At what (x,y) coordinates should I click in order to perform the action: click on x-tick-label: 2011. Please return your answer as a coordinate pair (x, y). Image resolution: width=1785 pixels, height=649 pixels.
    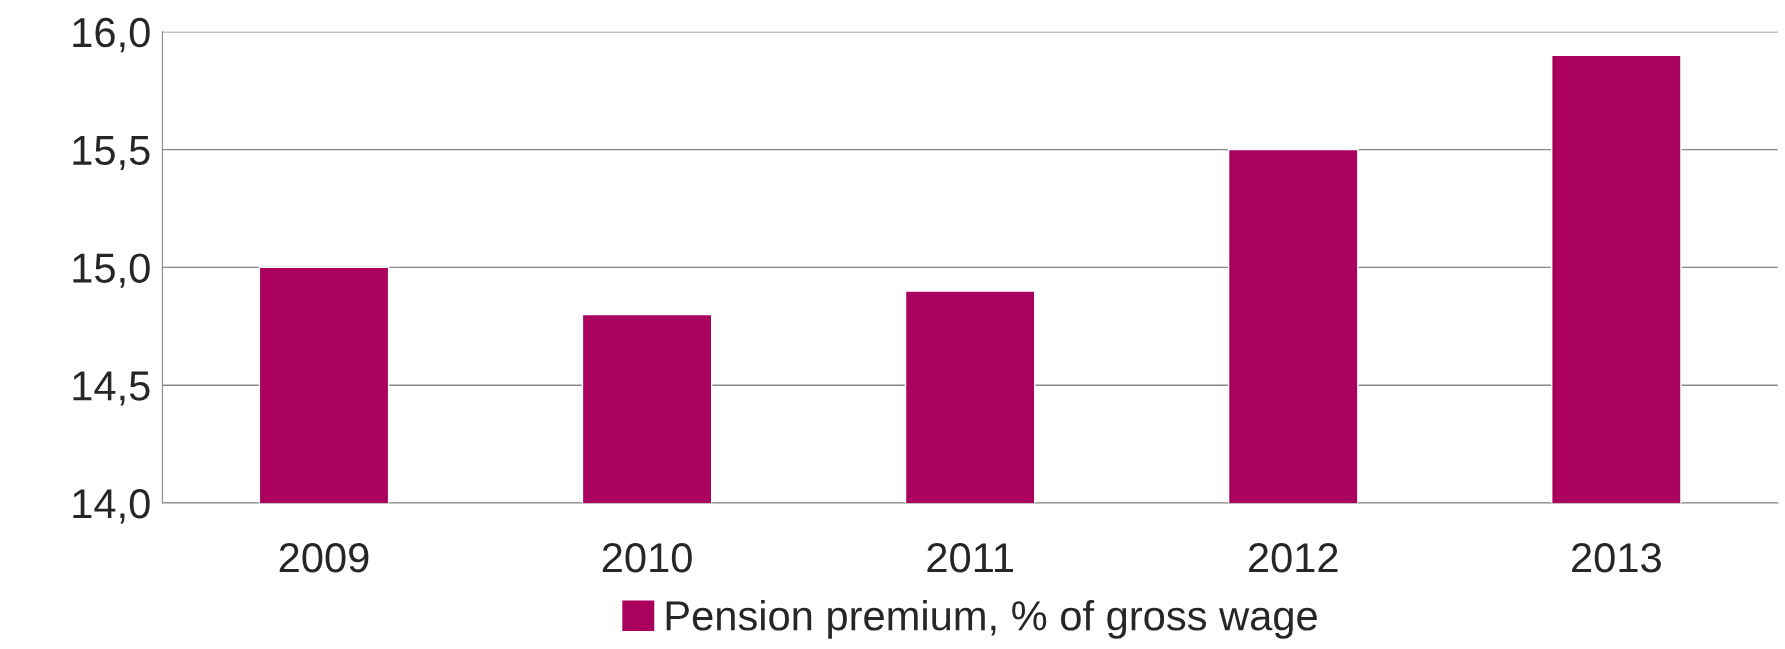
    Looking at the image, I should click on (970, 557).